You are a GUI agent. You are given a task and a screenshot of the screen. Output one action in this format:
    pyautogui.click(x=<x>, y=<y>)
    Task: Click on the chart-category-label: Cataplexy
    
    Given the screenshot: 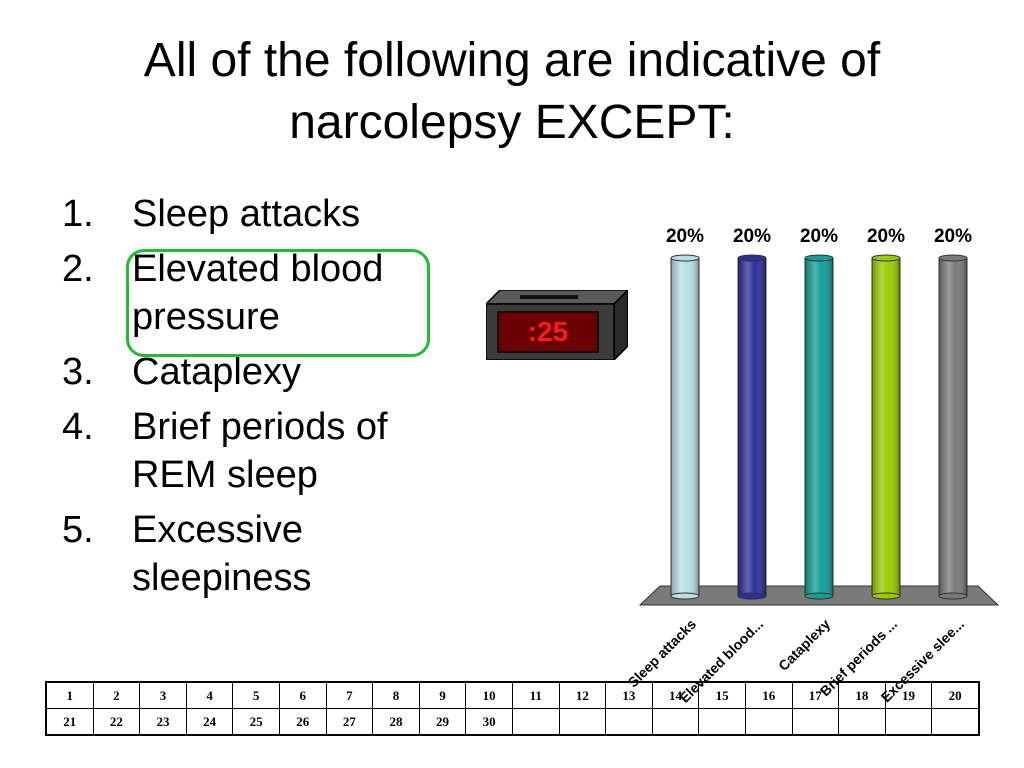 What is the action you would take?
    pyautogui.click(x=804, y=645)
    